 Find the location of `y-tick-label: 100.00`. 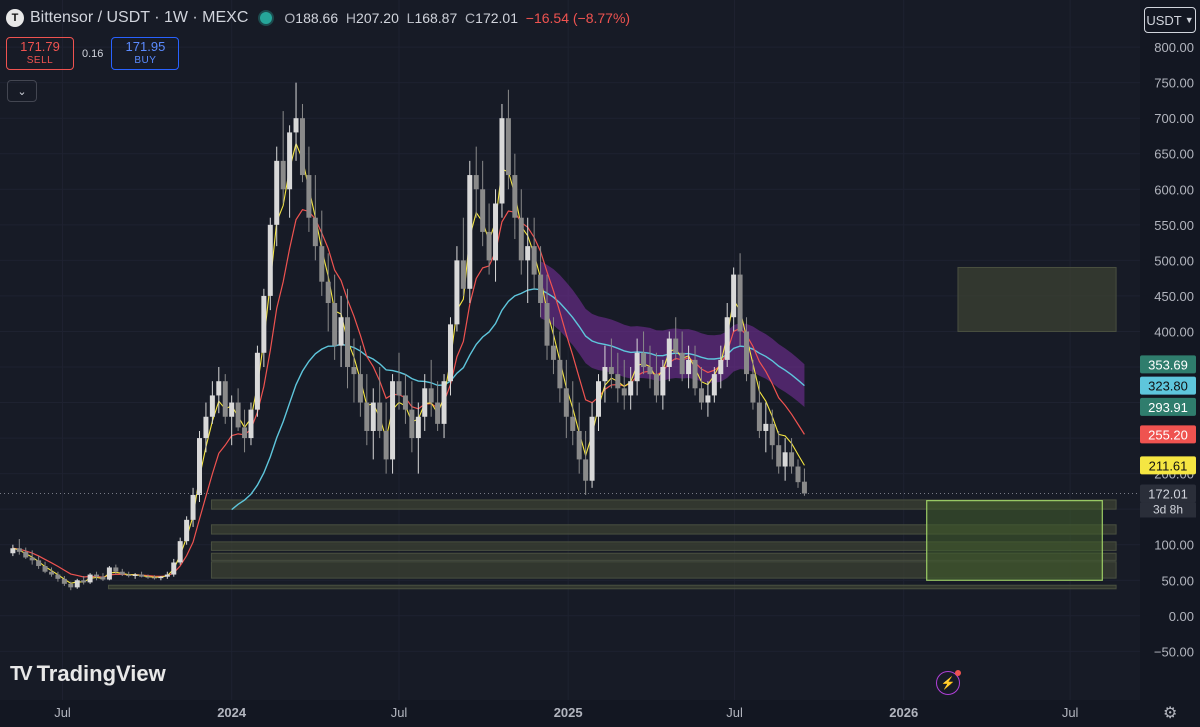

y-tick-label: 100.00 is located at coordinates (1174, 545).